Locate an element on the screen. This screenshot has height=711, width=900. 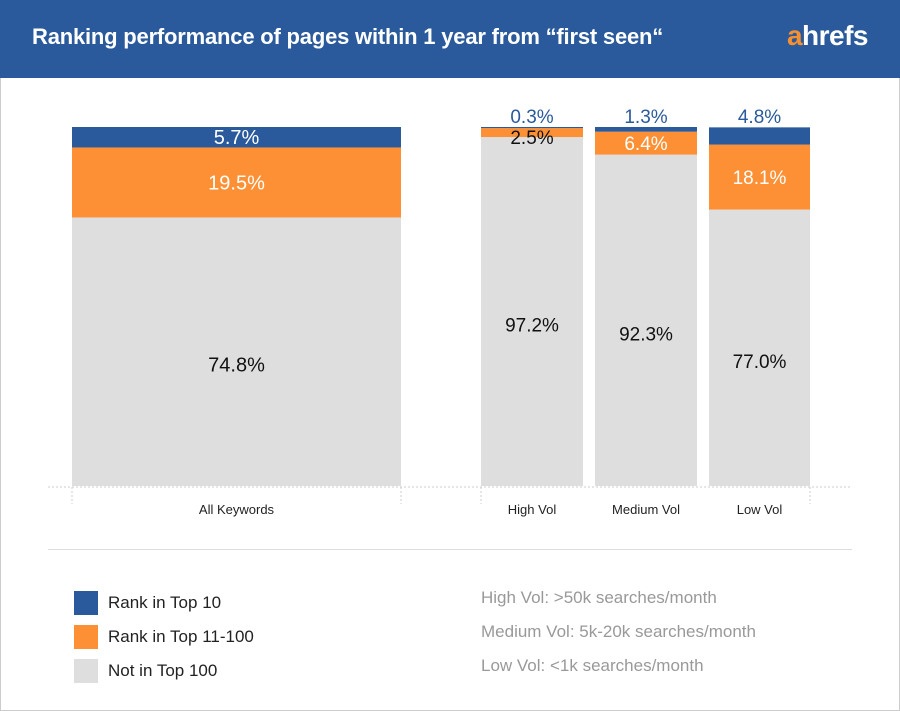
data-label: 19.5% is located at coordinates (236, 183).